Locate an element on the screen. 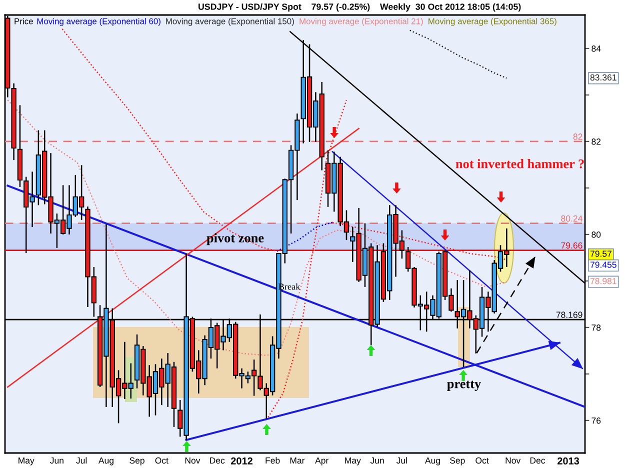 This screenshot has height=469, width=625. ref-line-label: 78.169 is located at coordinates (569, 315).